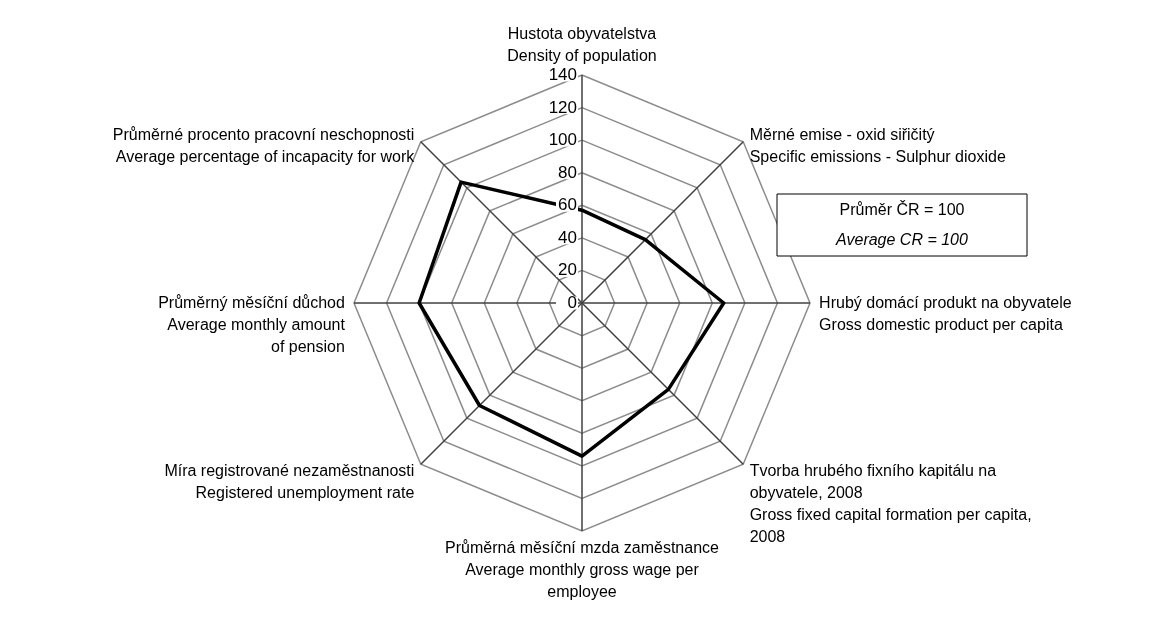  Describe the element at coordinates (264, 146) in the screenshot. I see `spoke-label: Průměrné procento pracovní neschopnosti Average percentage of incapacity for work` at that location.